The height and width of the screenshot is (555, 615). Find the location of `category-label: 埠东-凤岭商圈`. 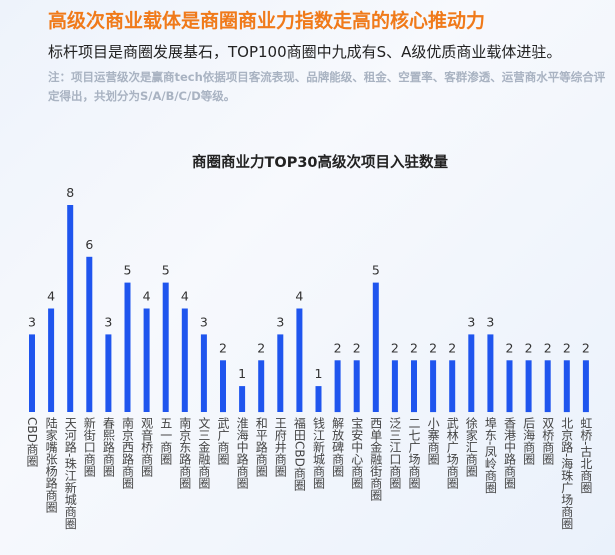

category-label: 埠东-凤岭商圈 is located at coordinates (490, 455).